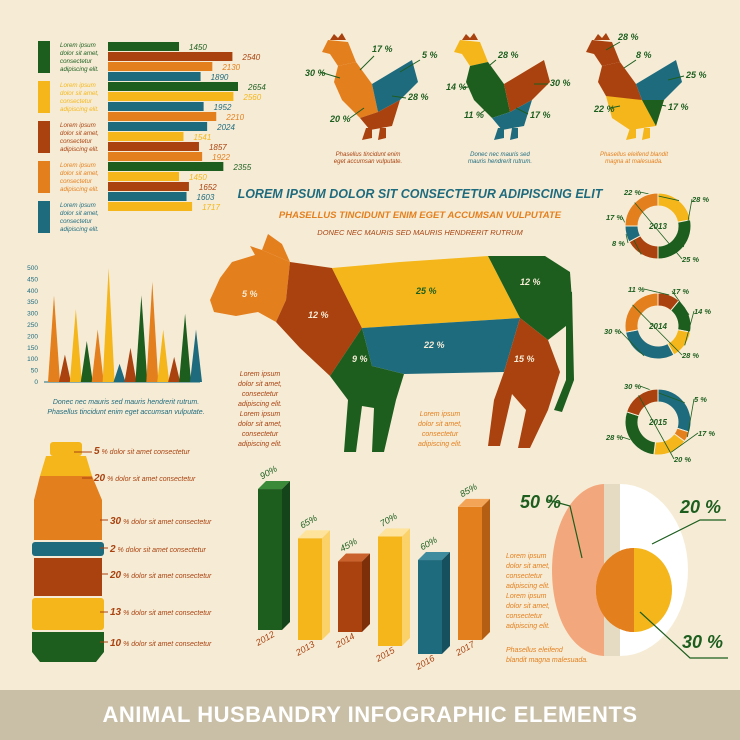 The height and width of the screenshot is (740, 740). I want to click on cow-back, so click(426, 292).